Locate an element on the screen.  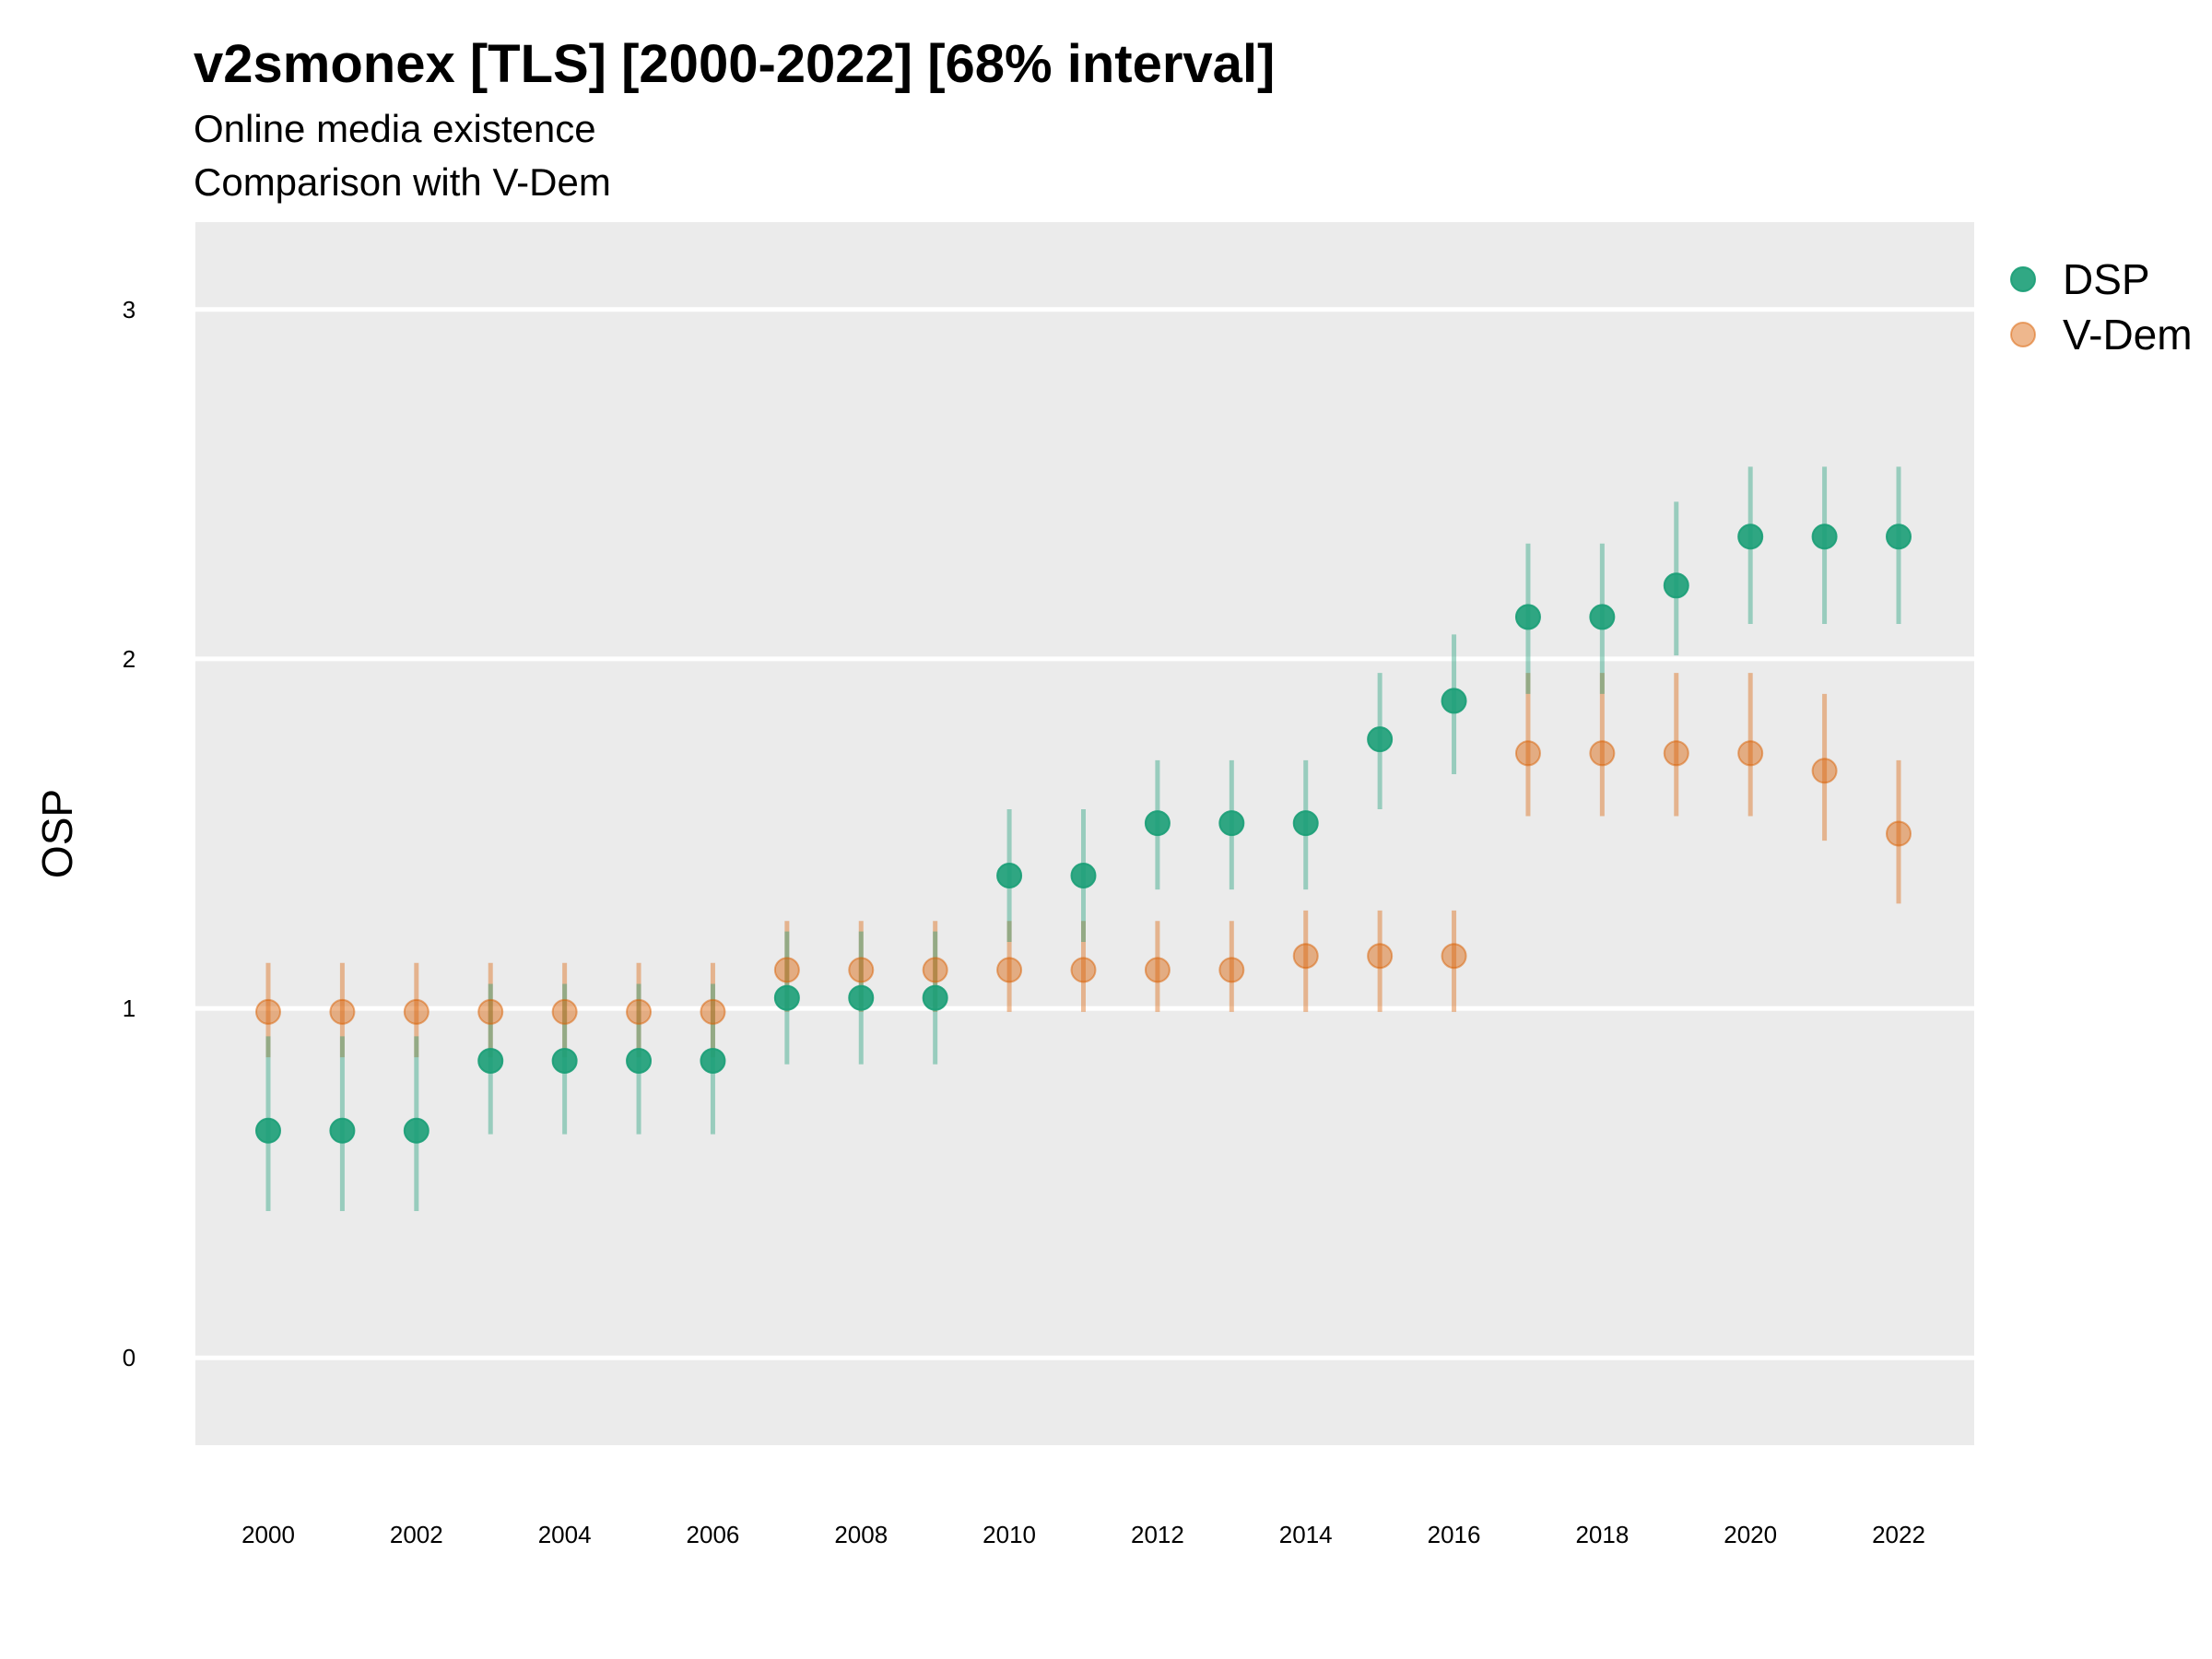
x-tick-label: 2002 is located at coordinates (416, 1534).